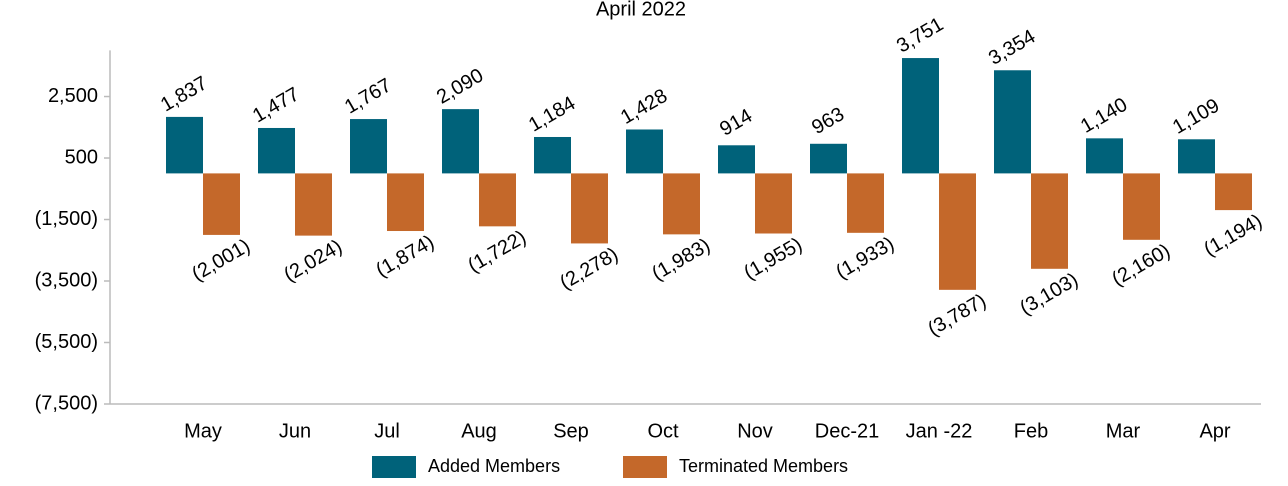 The width and height of the screenshot is (1288, 486). What do you see at coordinates (957, 315) in the screenshot?
I see `data-label: (3,787)` at bounding box center [957, 315].